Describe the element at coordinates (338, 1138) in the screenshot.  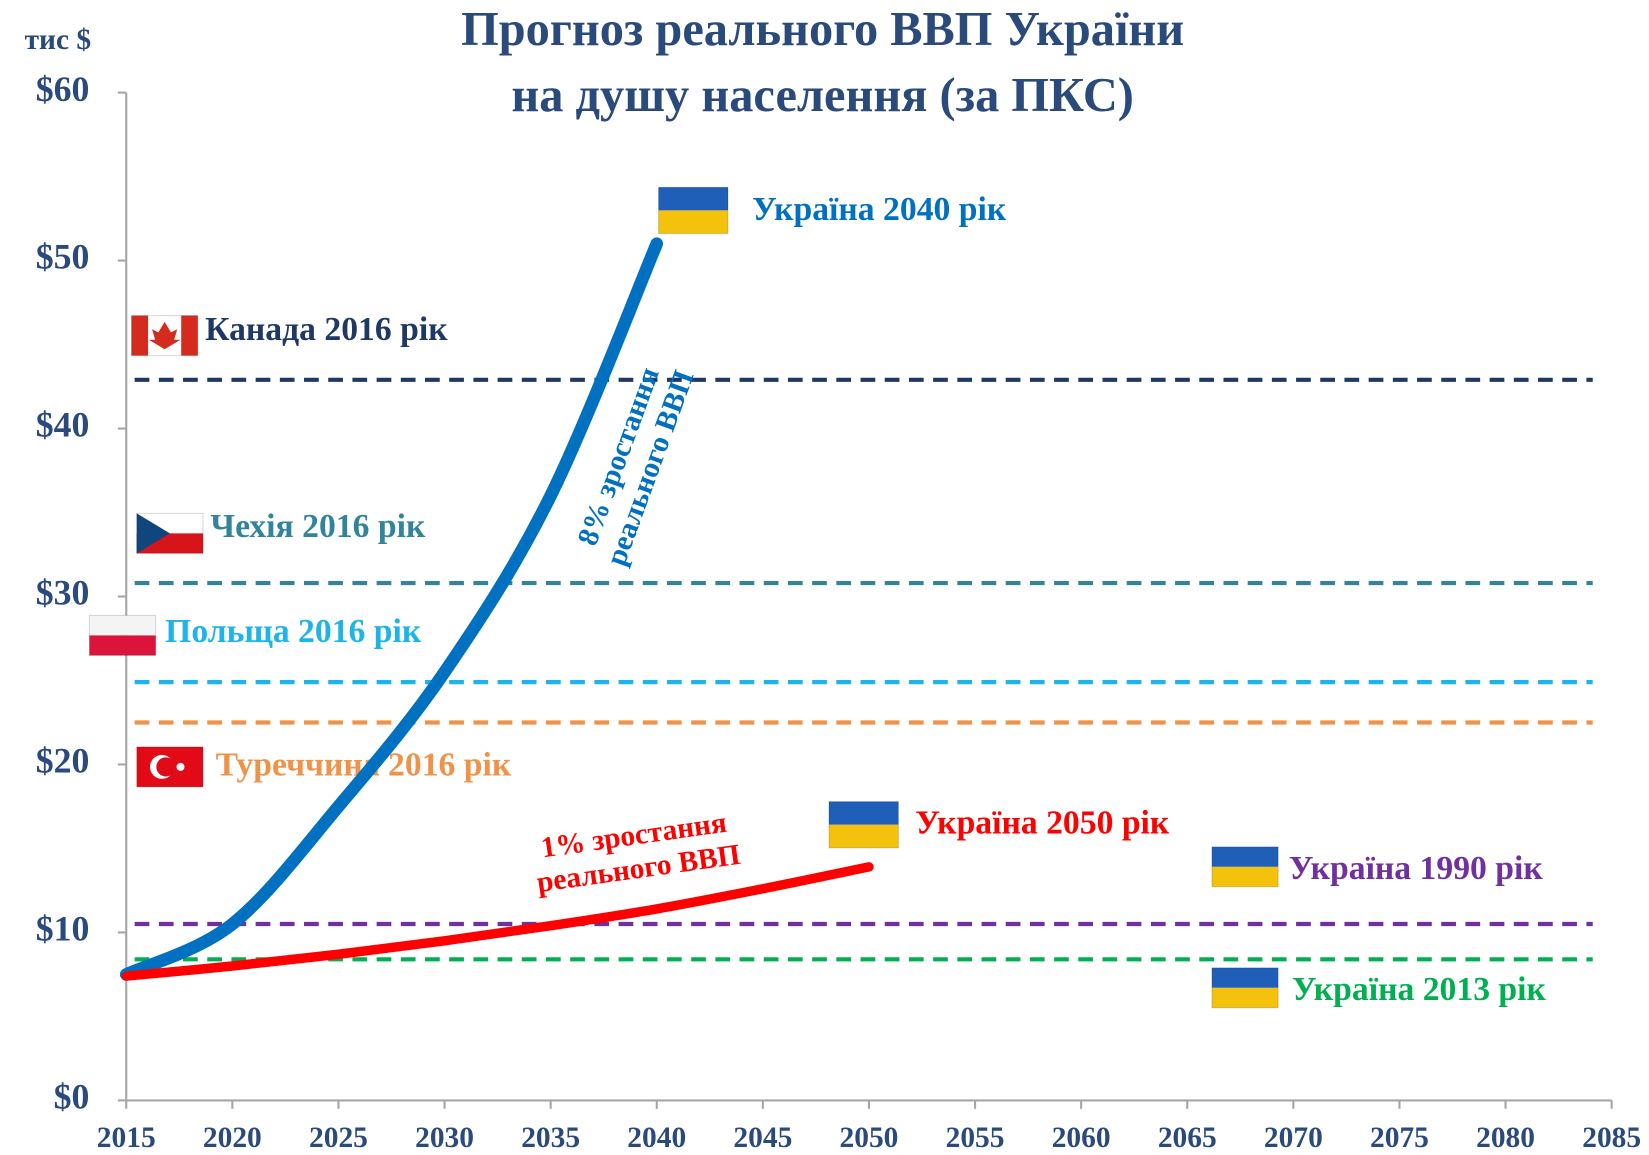
I see `x-tick-label: 2025` at that location.